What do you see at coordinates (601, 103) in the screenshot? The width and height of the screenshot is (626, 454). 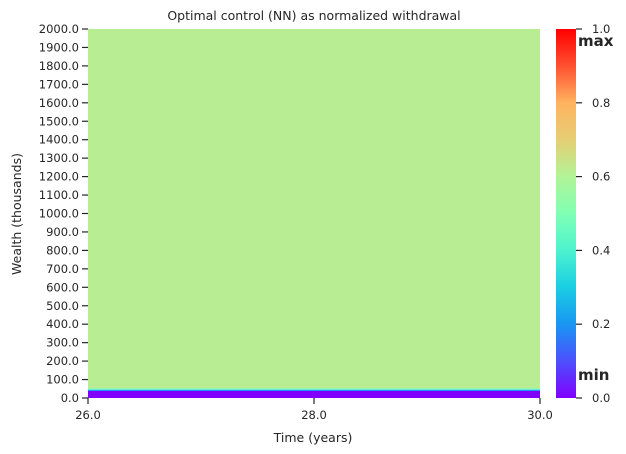 I see `colorbar-tick-label: 0.8` at bounding box center [601, 103].